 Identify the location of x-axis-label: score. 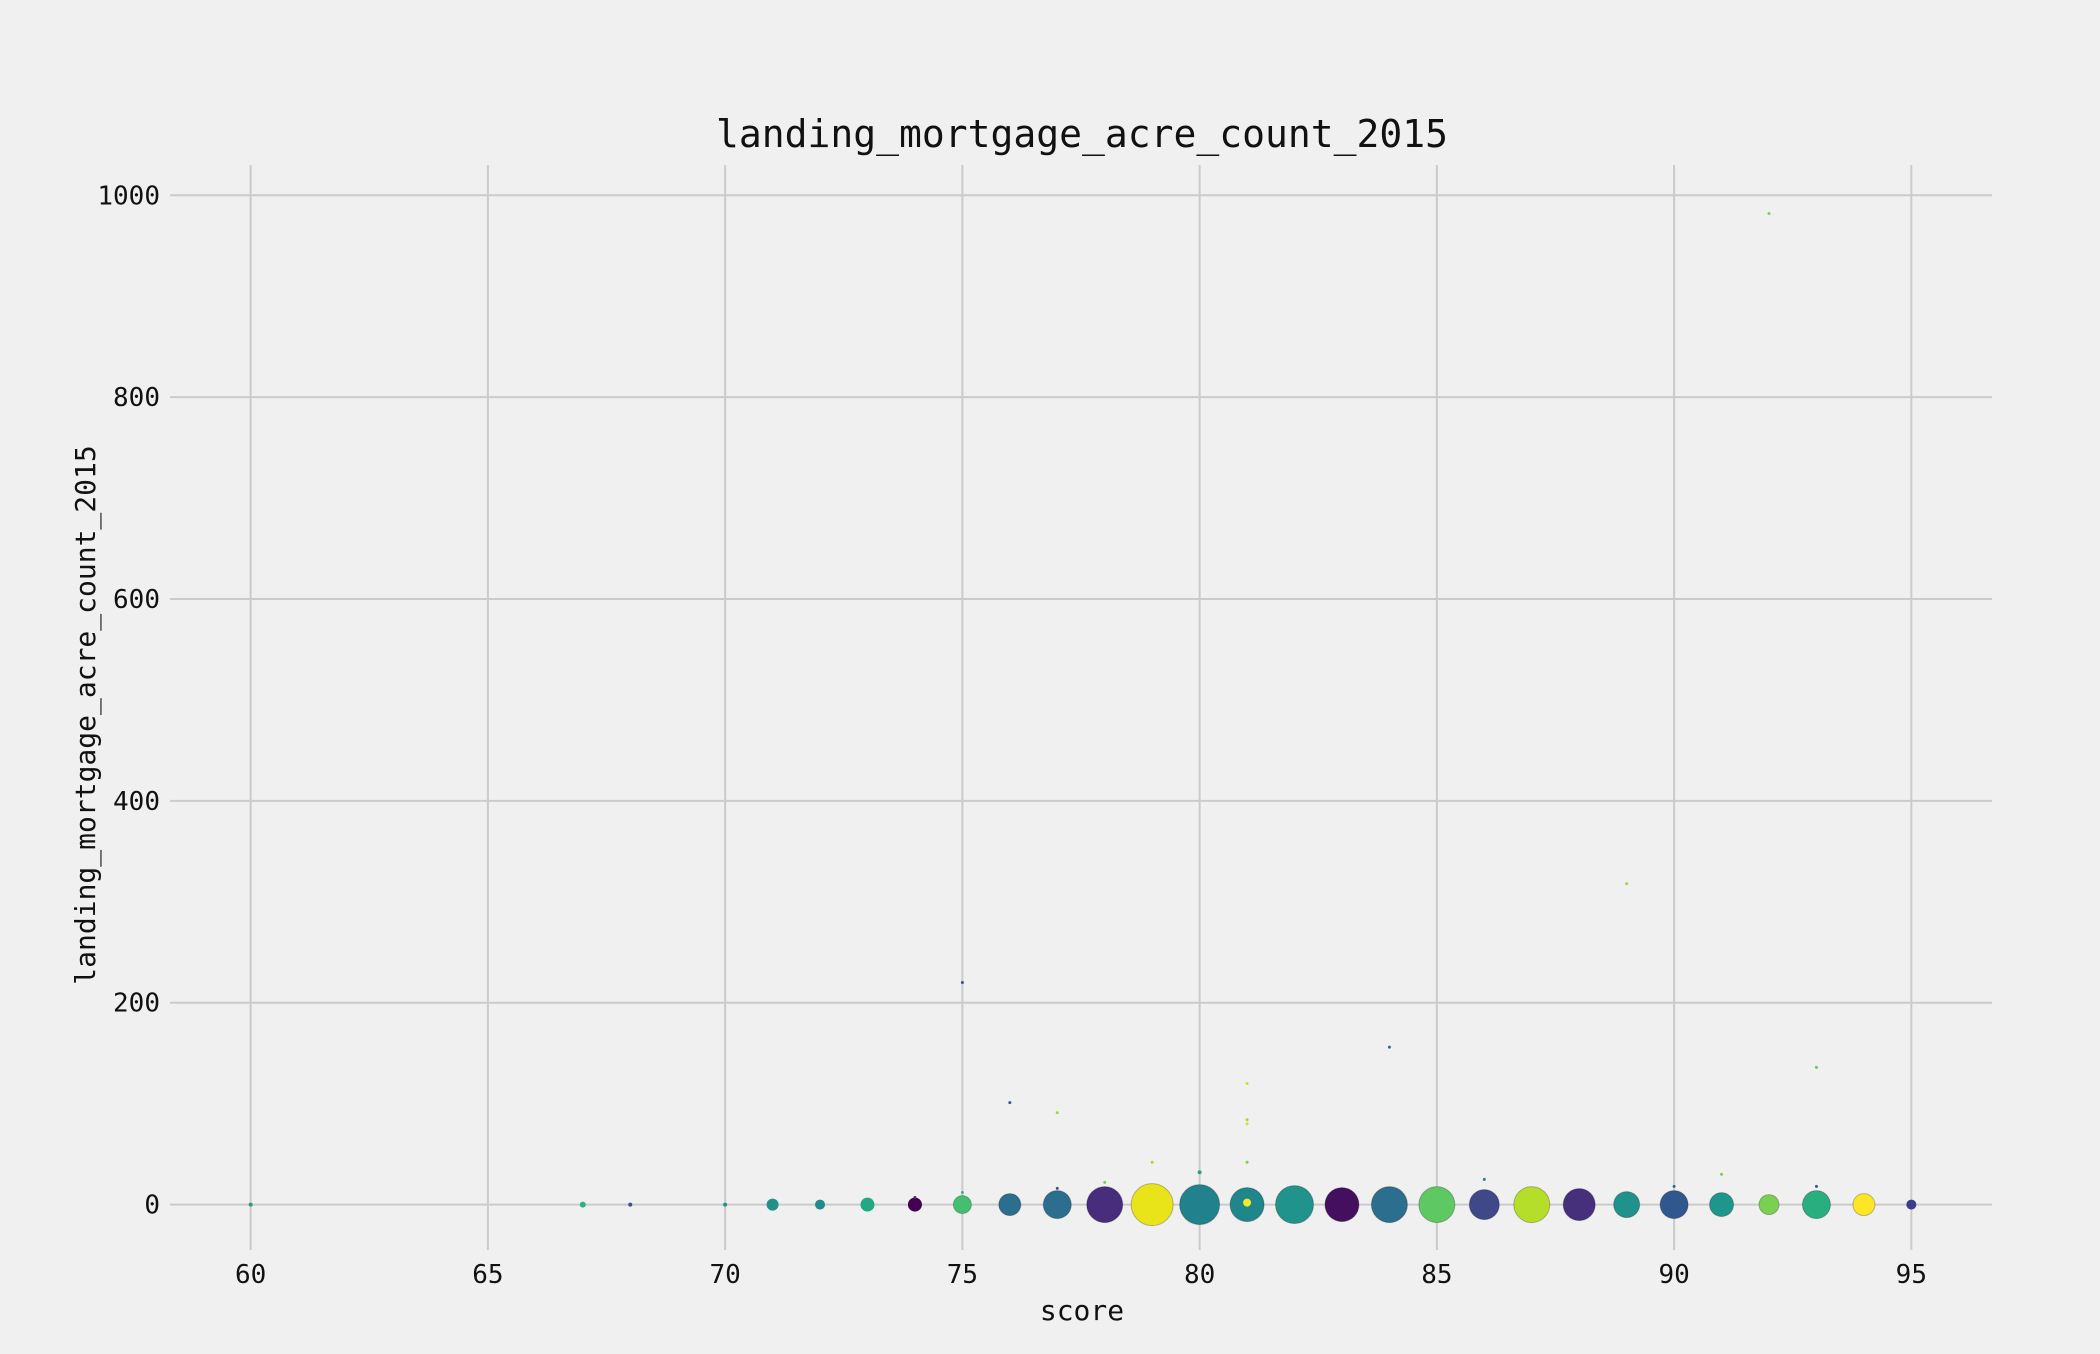
(1082, 1310).